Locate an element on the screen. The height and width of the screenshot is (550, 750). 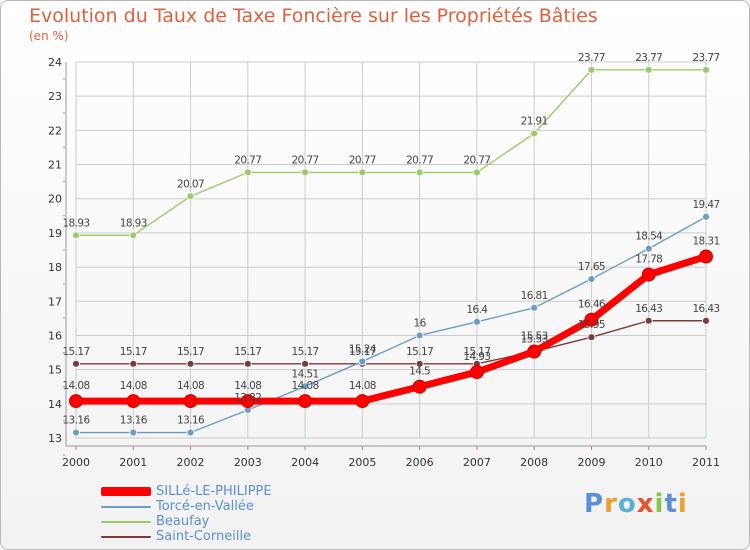
x-tick-label: 2006 is located at coordinates (420, 462).